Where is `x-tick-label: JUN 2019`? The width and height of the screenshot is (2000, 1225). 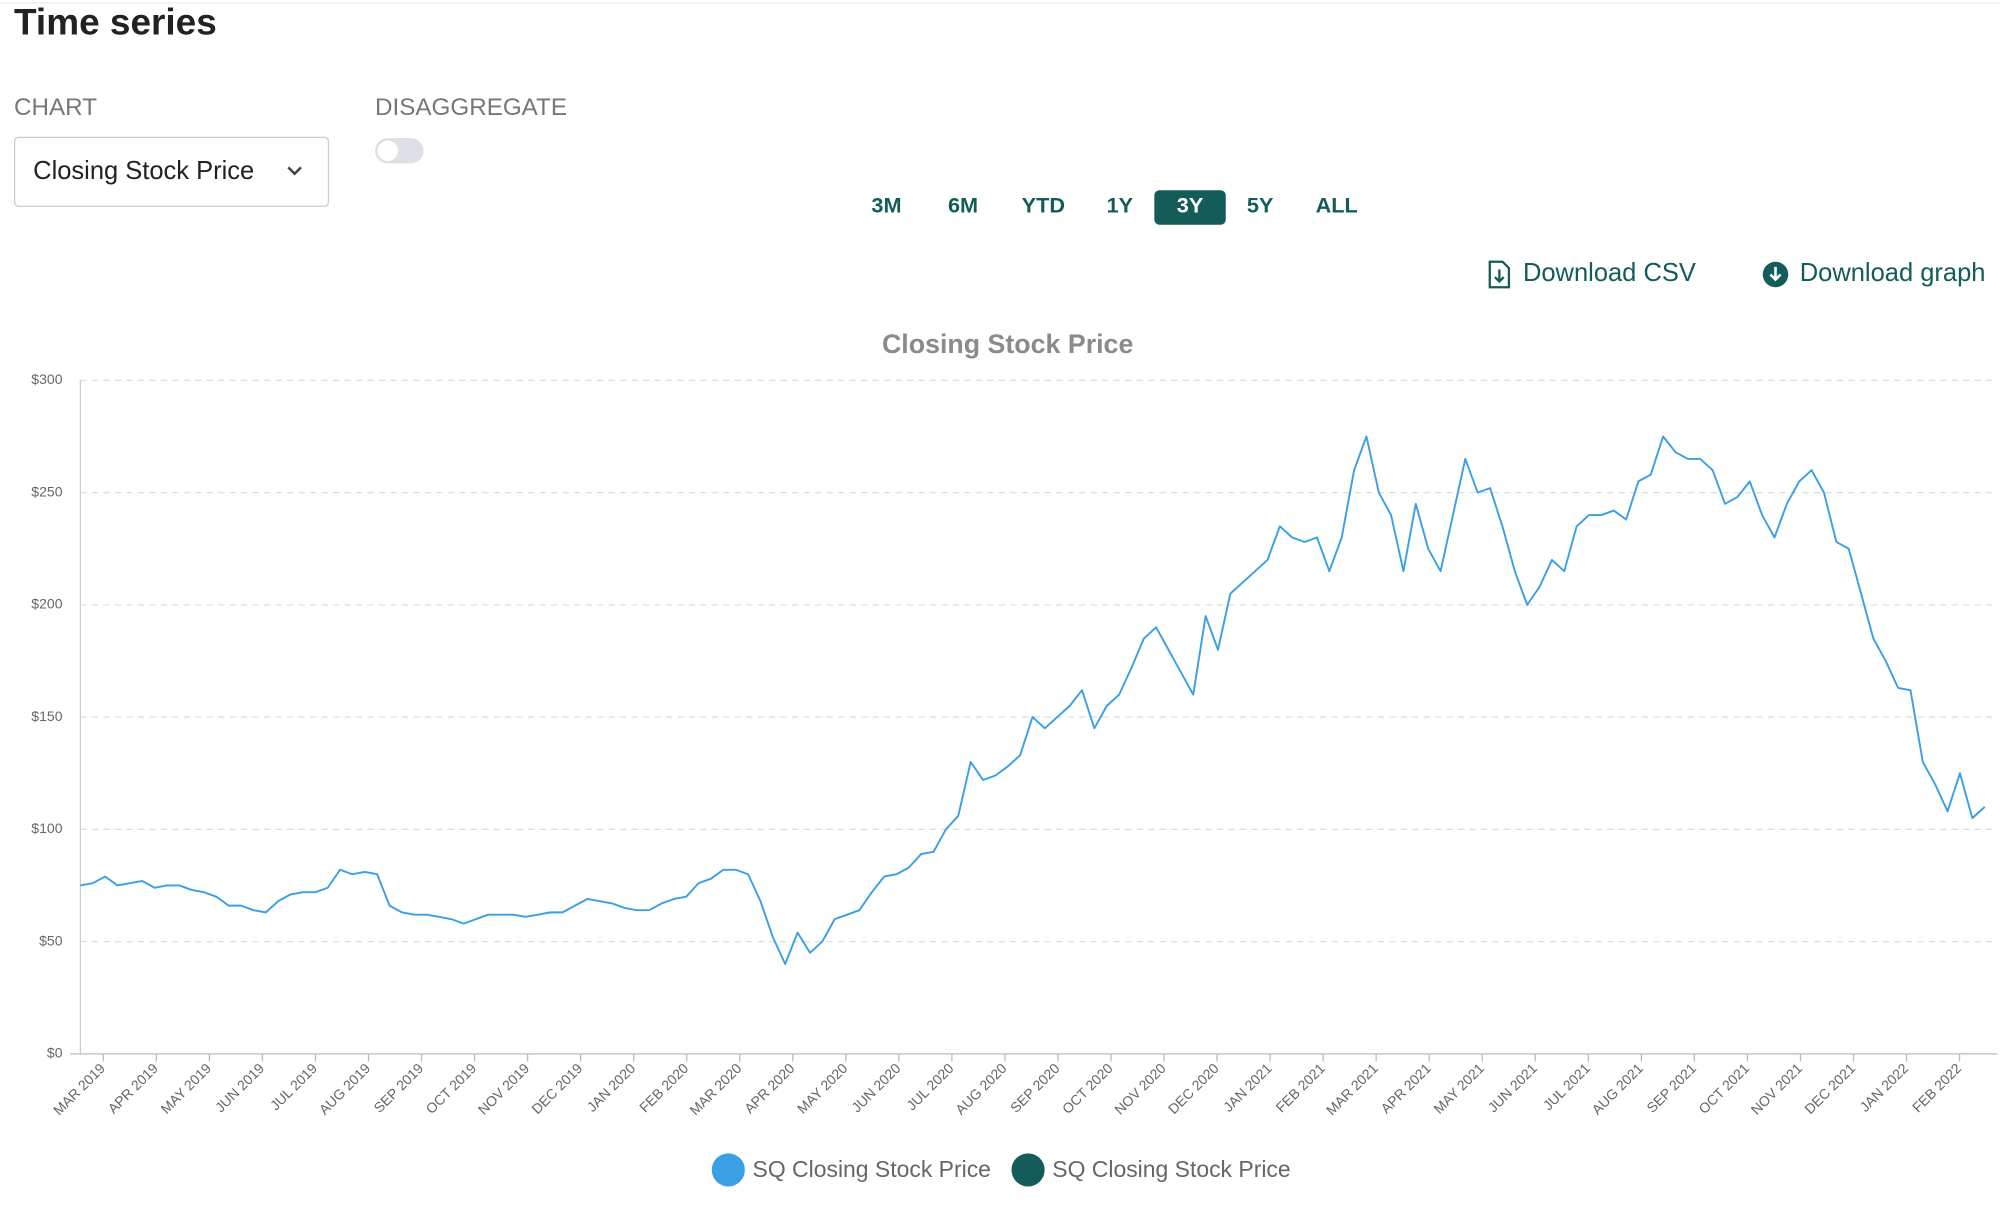 x-tick-label: JUN 2019 is located at coordinates (240, 1088).